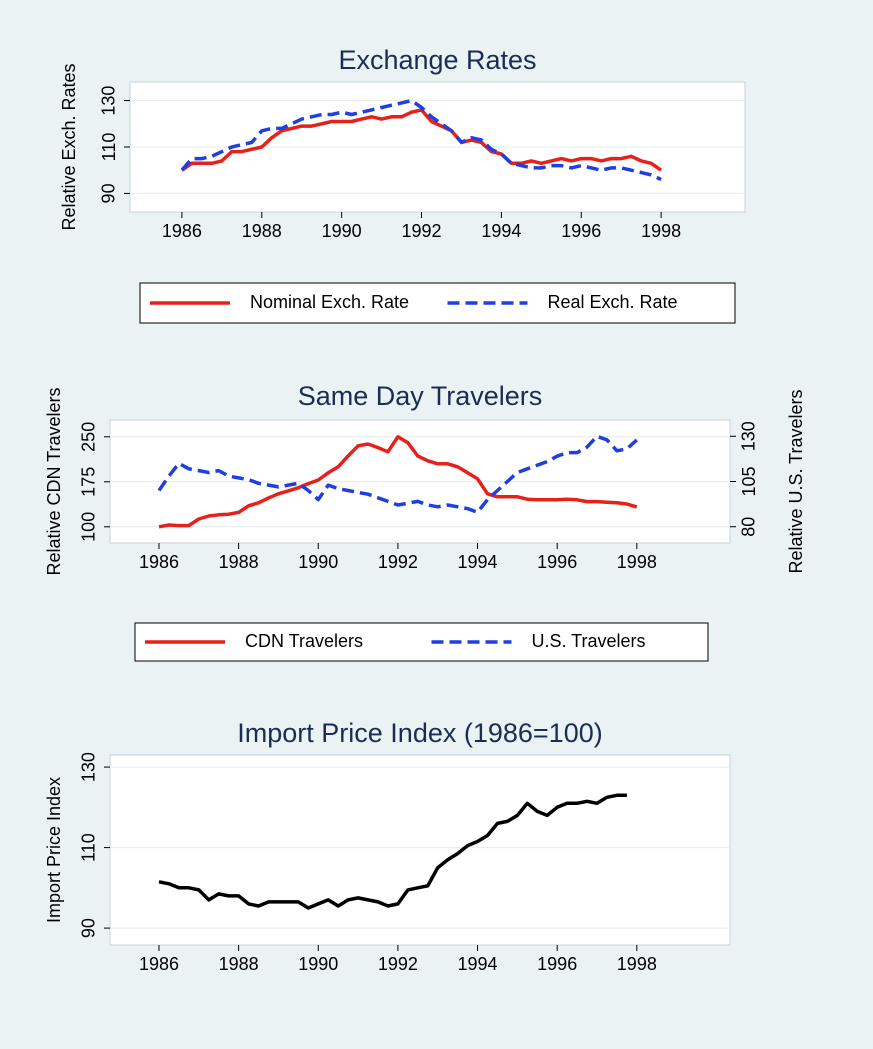 The image size is (873, 1049). What do you see at coordinates (749, 527) in the screenshot?
I see `y2-tick-label: 80` at bounding box center [749, 527].